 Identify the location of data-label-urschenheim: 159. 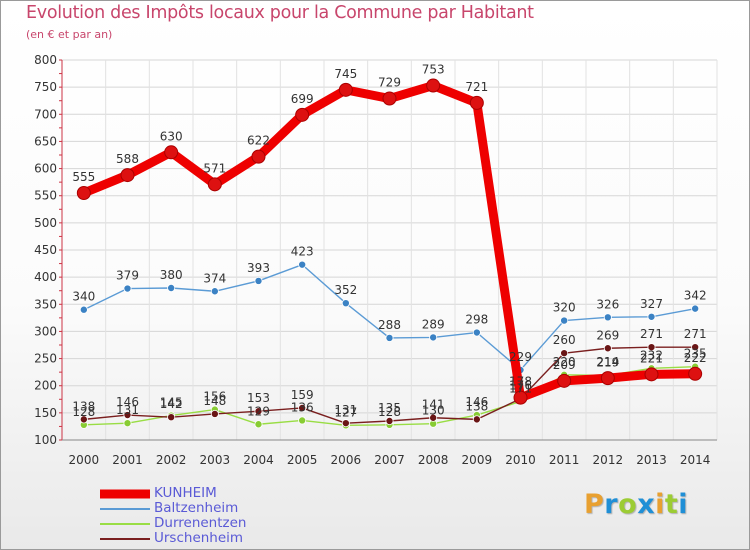
(302, 395).